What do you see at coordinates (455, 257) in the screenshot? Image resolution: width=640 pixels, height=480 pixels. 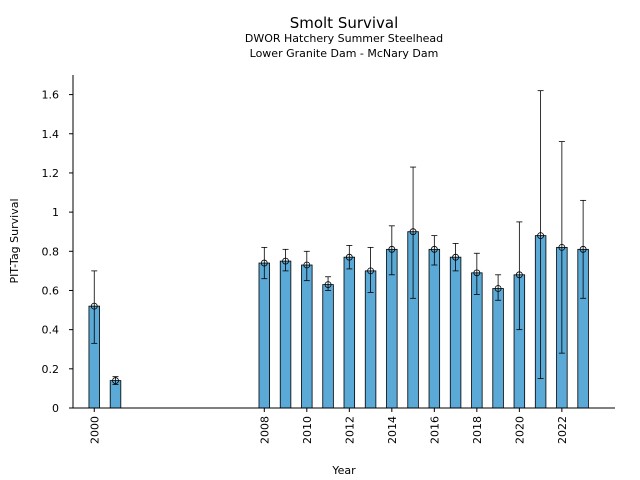 I see `point-marker-2017` at bounding box center [455, 257].